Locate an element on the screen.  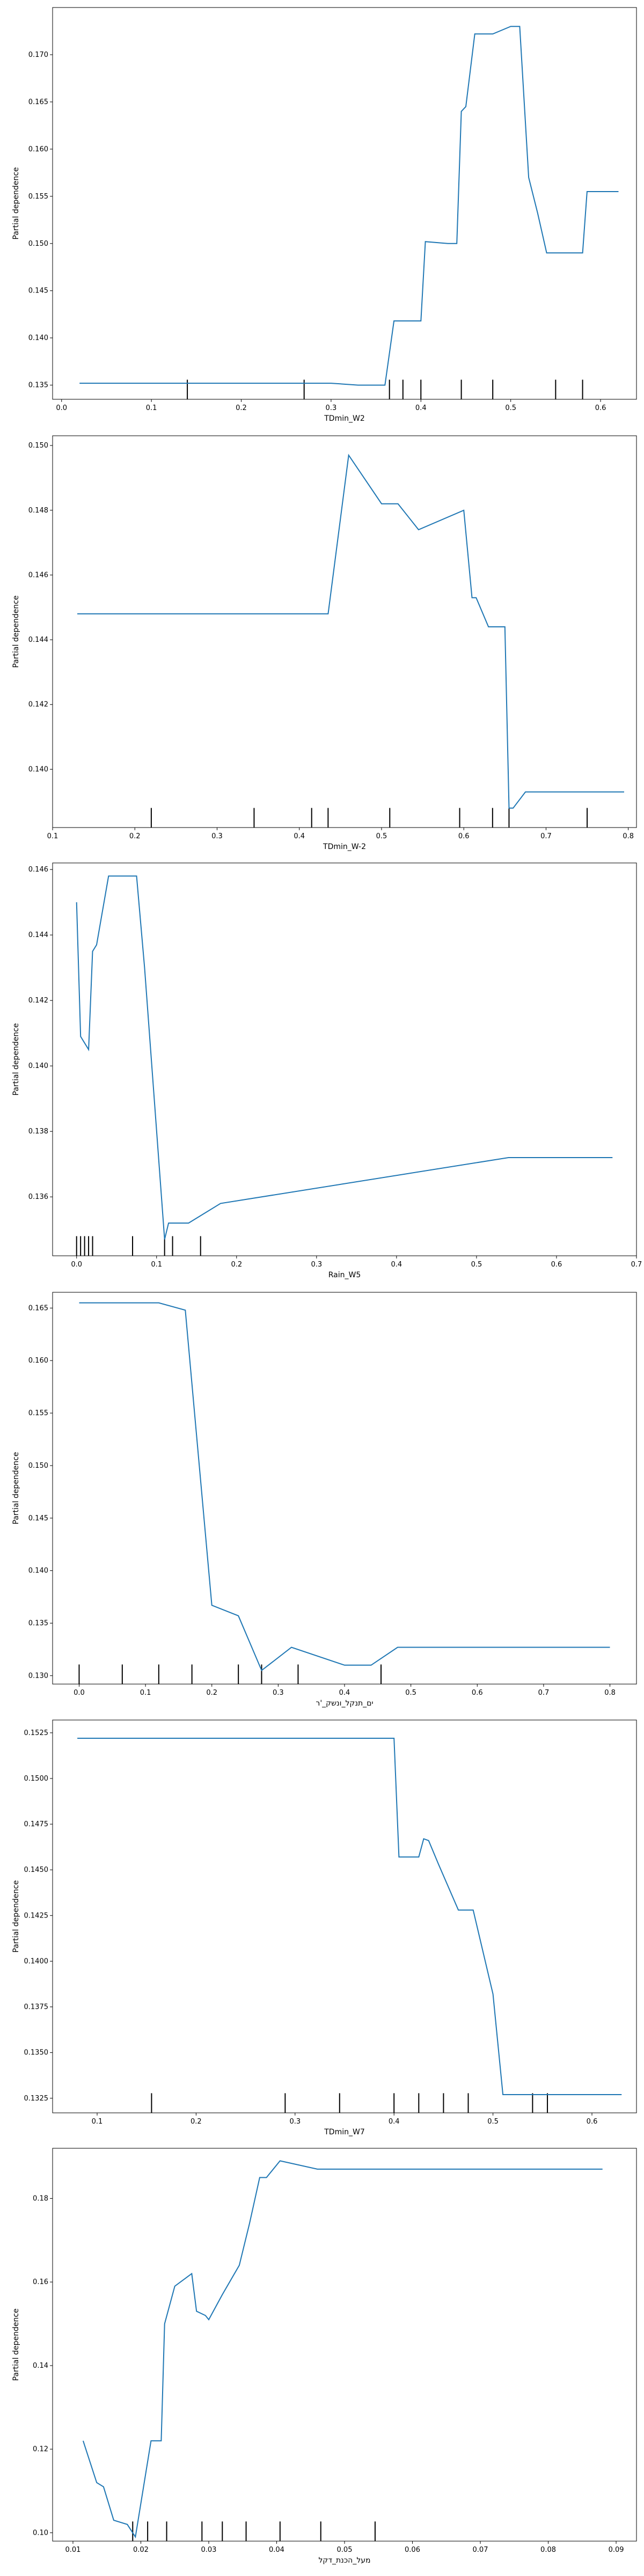
y-tick-label: 0.1425 is located at coordinates (36, 1916).